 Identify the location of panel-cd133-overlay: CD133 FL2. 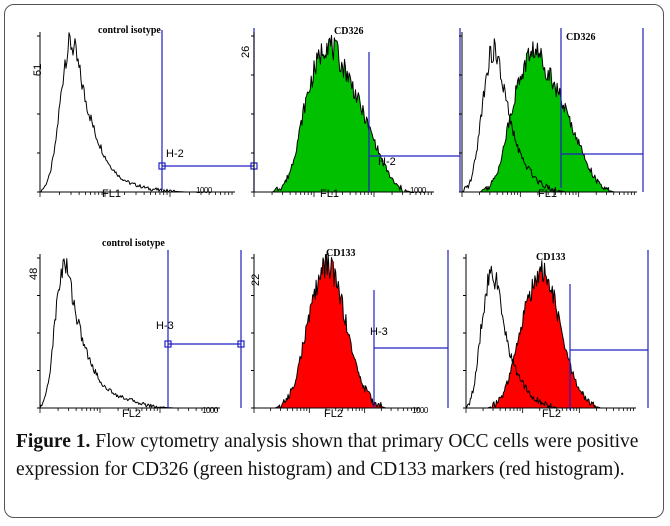
(552, 330).